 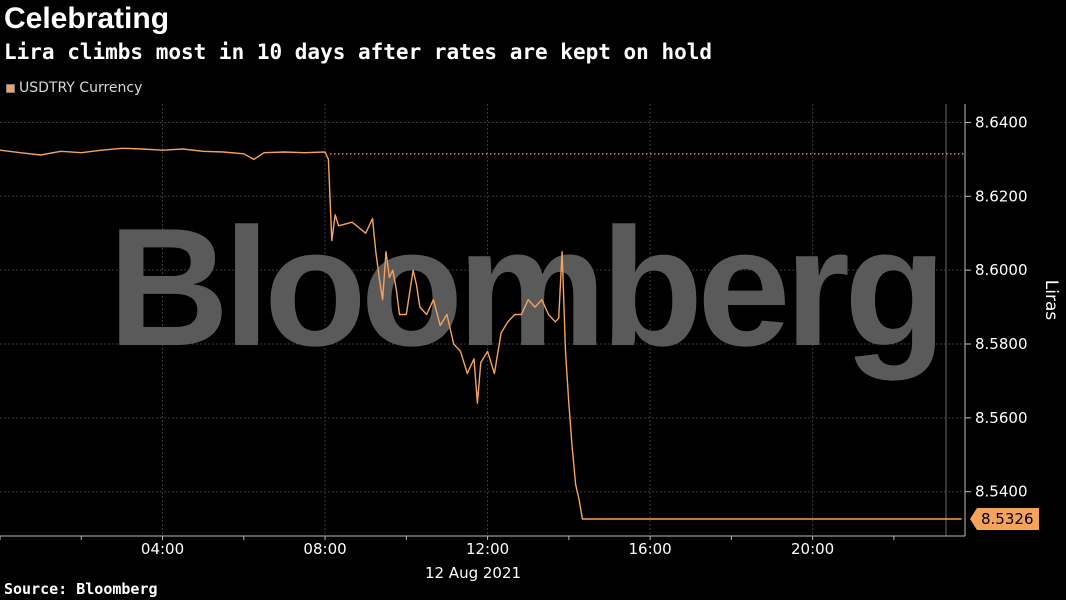 I want to click on x-tick-label: 12:00, so click(x=487, y=549).